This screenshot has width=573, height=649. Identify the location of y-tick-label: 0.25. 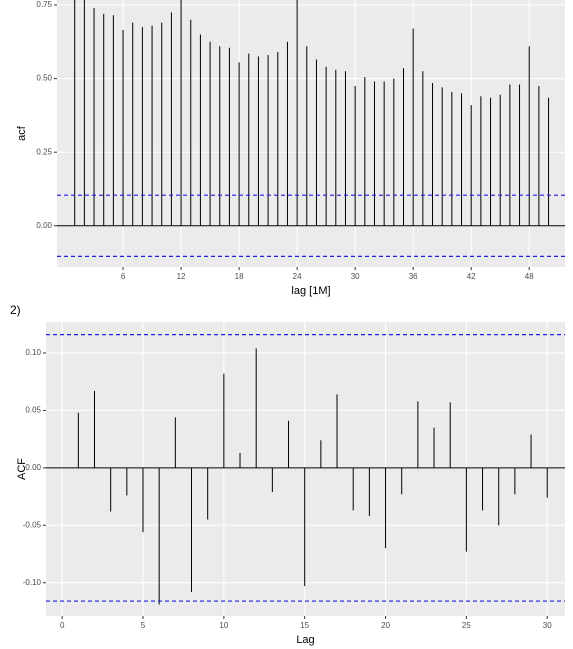
(44, 151).